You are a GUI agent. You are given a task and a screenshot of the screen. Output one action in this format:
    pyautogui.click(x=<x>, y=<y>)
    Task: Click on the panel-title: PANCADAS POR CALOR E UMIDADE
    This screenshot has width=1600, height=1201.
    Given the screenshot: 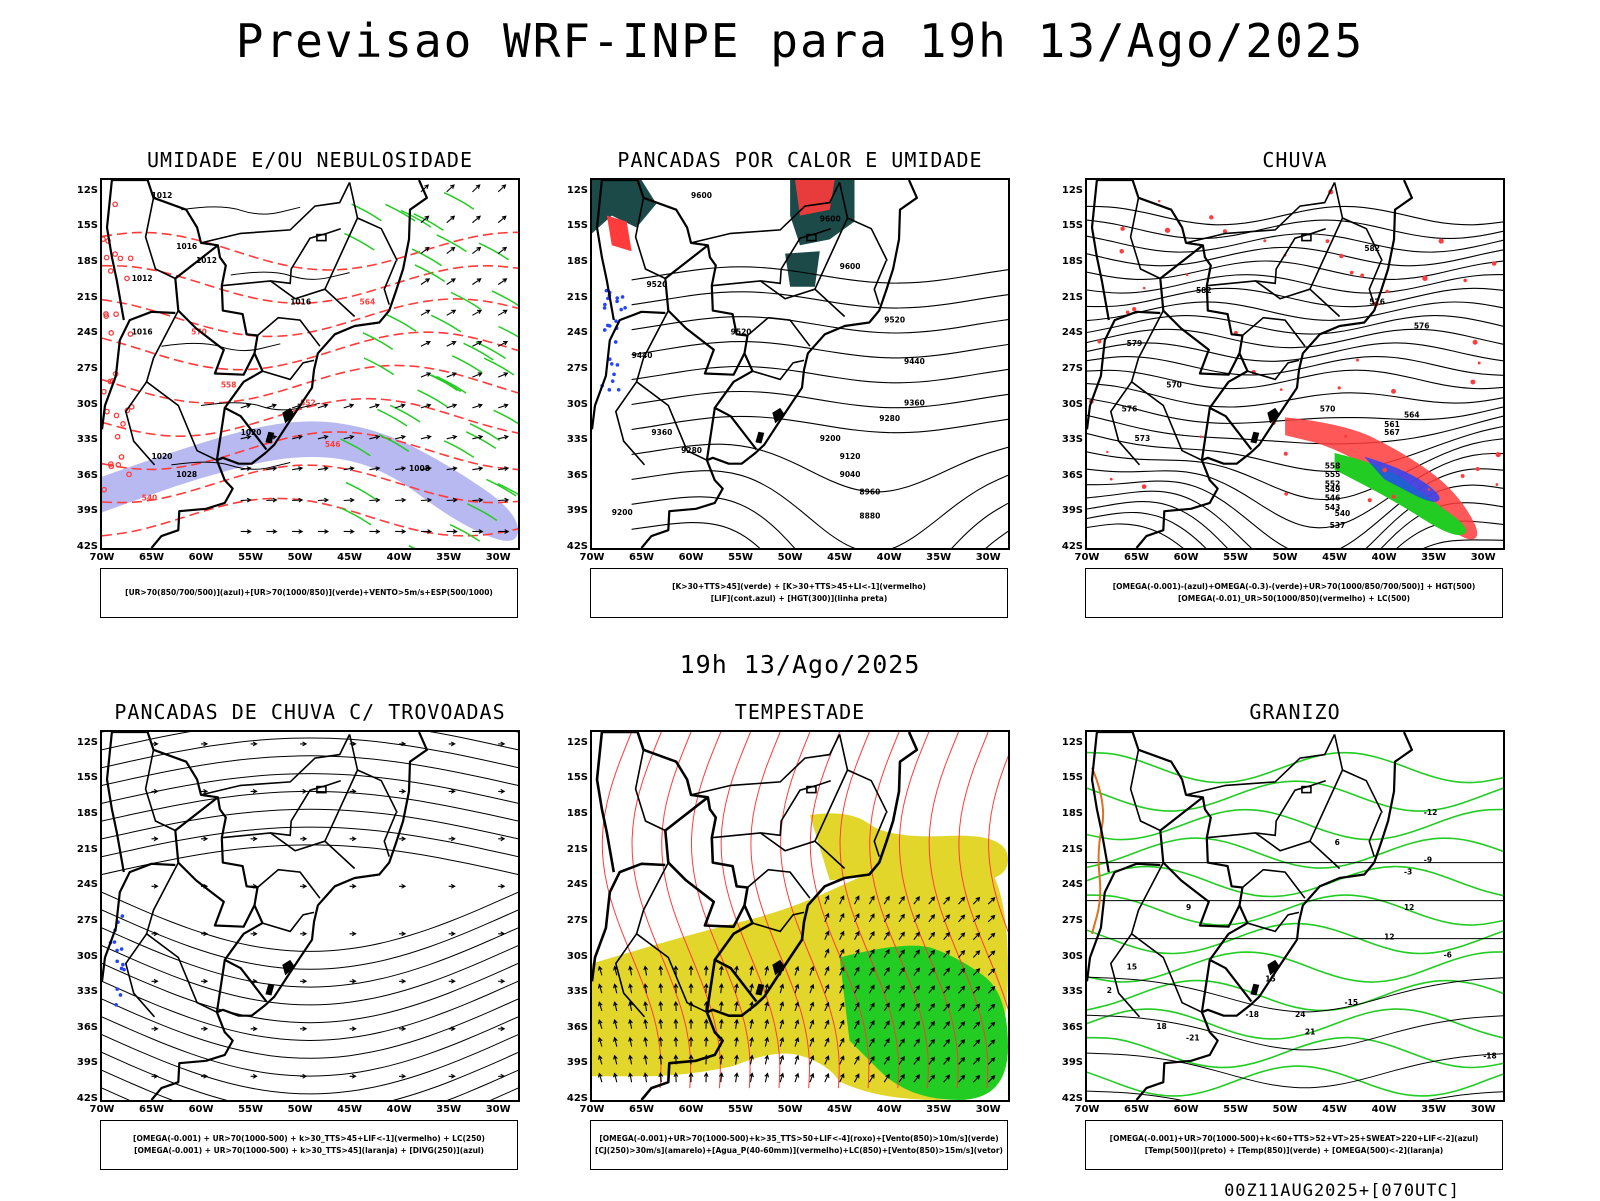 What is the action you would take?
    pyautogui.click(x=800, y=160)
    